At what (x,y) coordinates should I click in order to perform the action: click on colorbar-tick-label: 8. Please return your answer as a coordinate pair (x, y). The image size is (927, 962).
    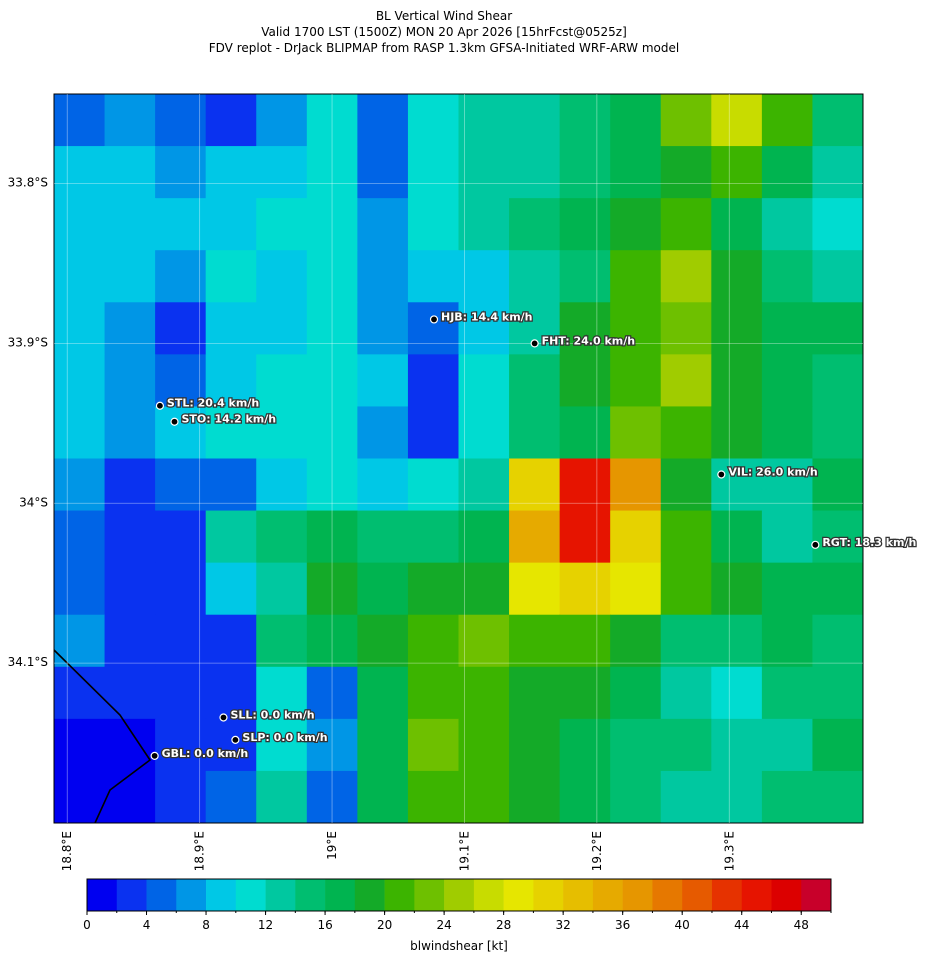
    Looking at the image, I should click on (206, 925).